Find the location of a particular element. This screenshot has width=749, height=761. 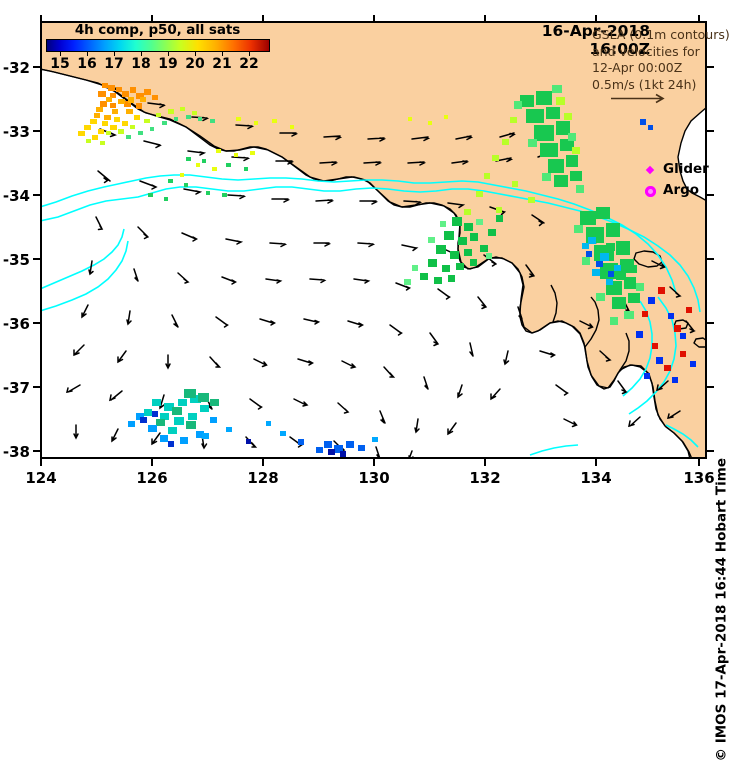

x-axis-label: 126 is located at coordinates (152, 478).